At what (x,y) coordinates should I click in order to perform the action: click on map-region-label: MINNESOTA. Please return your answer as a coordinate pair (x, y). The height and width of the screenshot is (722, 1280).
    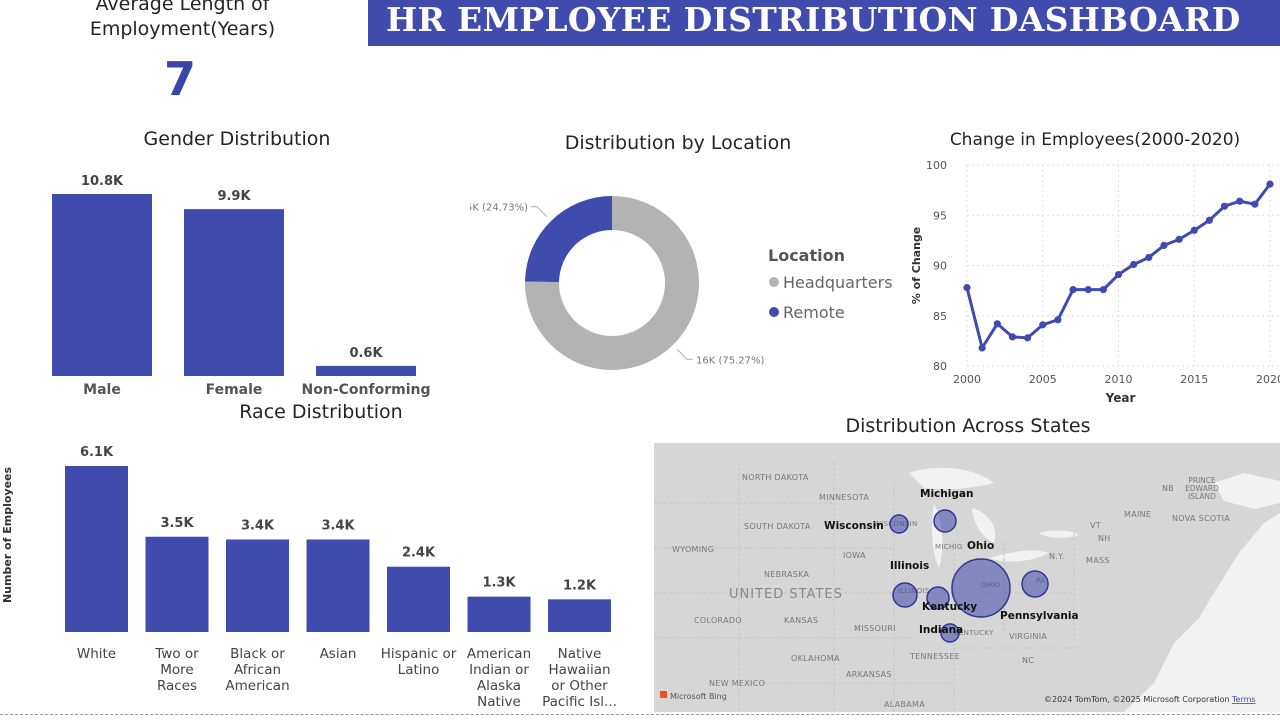
    Looking at the image, I should click on (844, 497).